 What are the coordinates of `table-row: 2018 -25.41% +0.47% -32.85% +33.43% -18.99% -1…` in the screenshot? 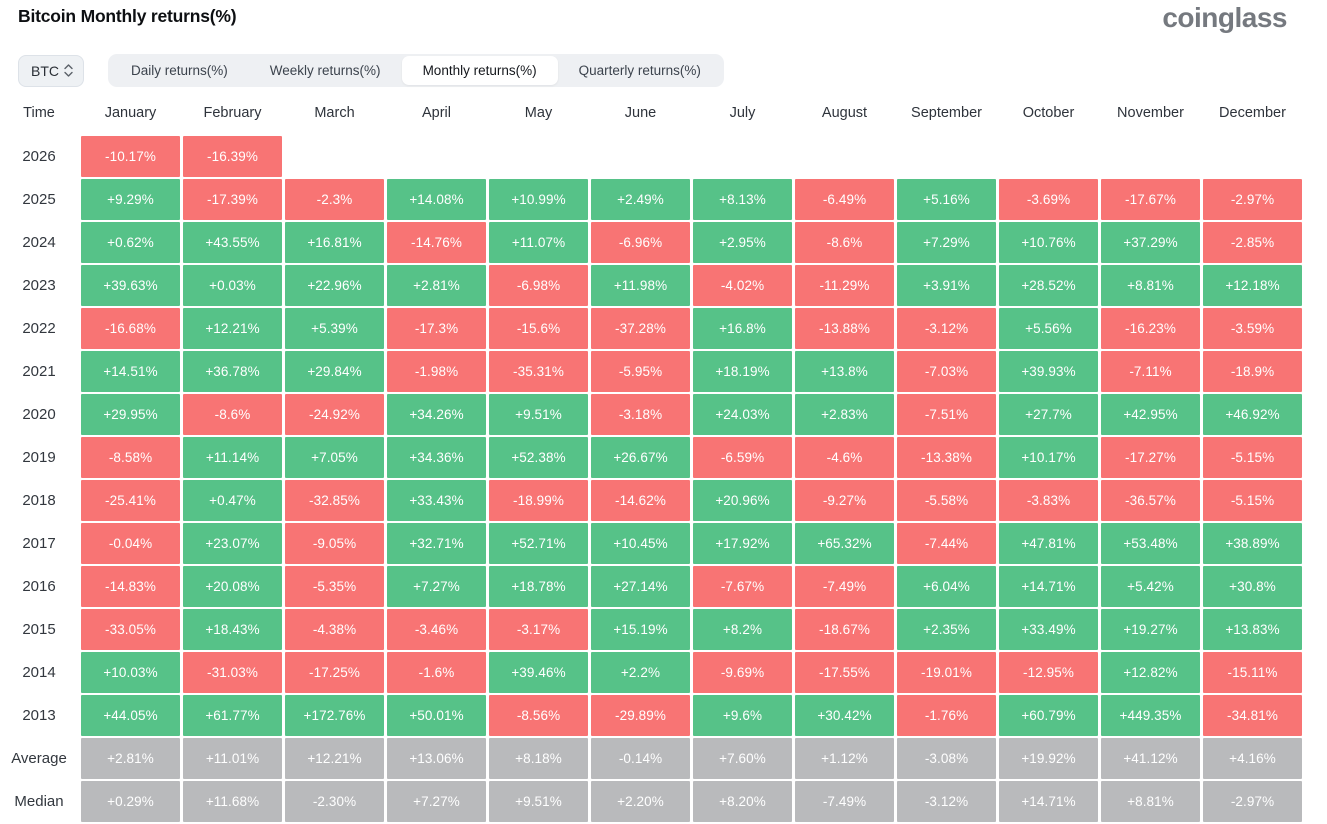 It's located at (663, 500).